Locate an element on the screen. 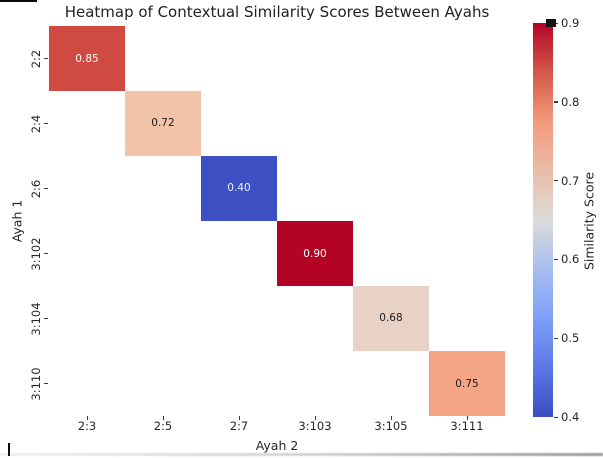 The image size is (603, 458). screenshot-border-artifact-top is located at coordinates (18, 1).